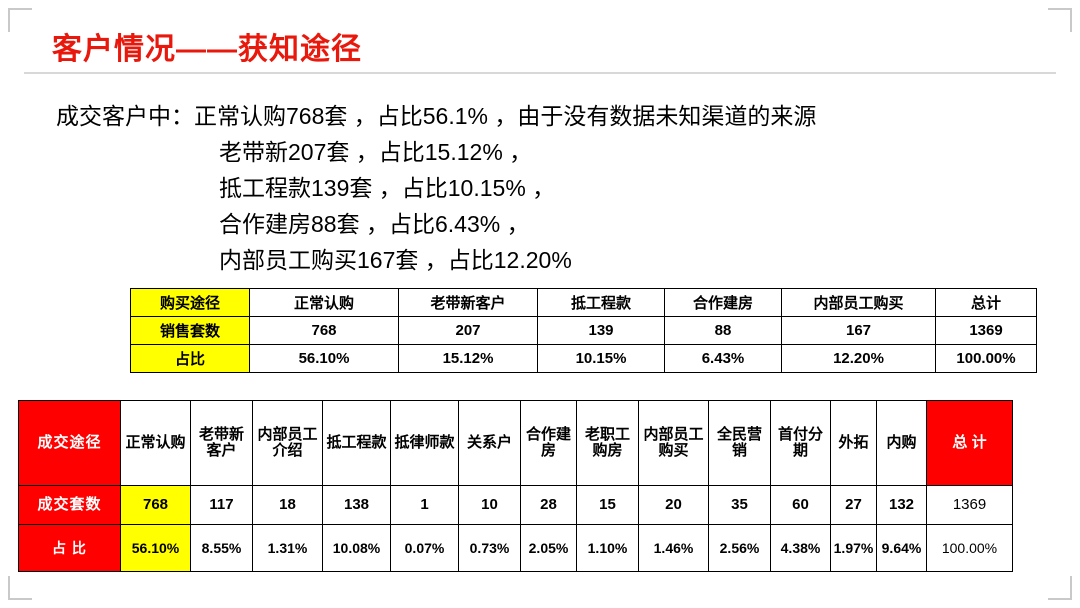 This screenshot has height=608, width=1080. What do you see at coordinates (986, 330) in the screenshot?
I see `table1-cell: 1369` at bounding box center [986, 330].